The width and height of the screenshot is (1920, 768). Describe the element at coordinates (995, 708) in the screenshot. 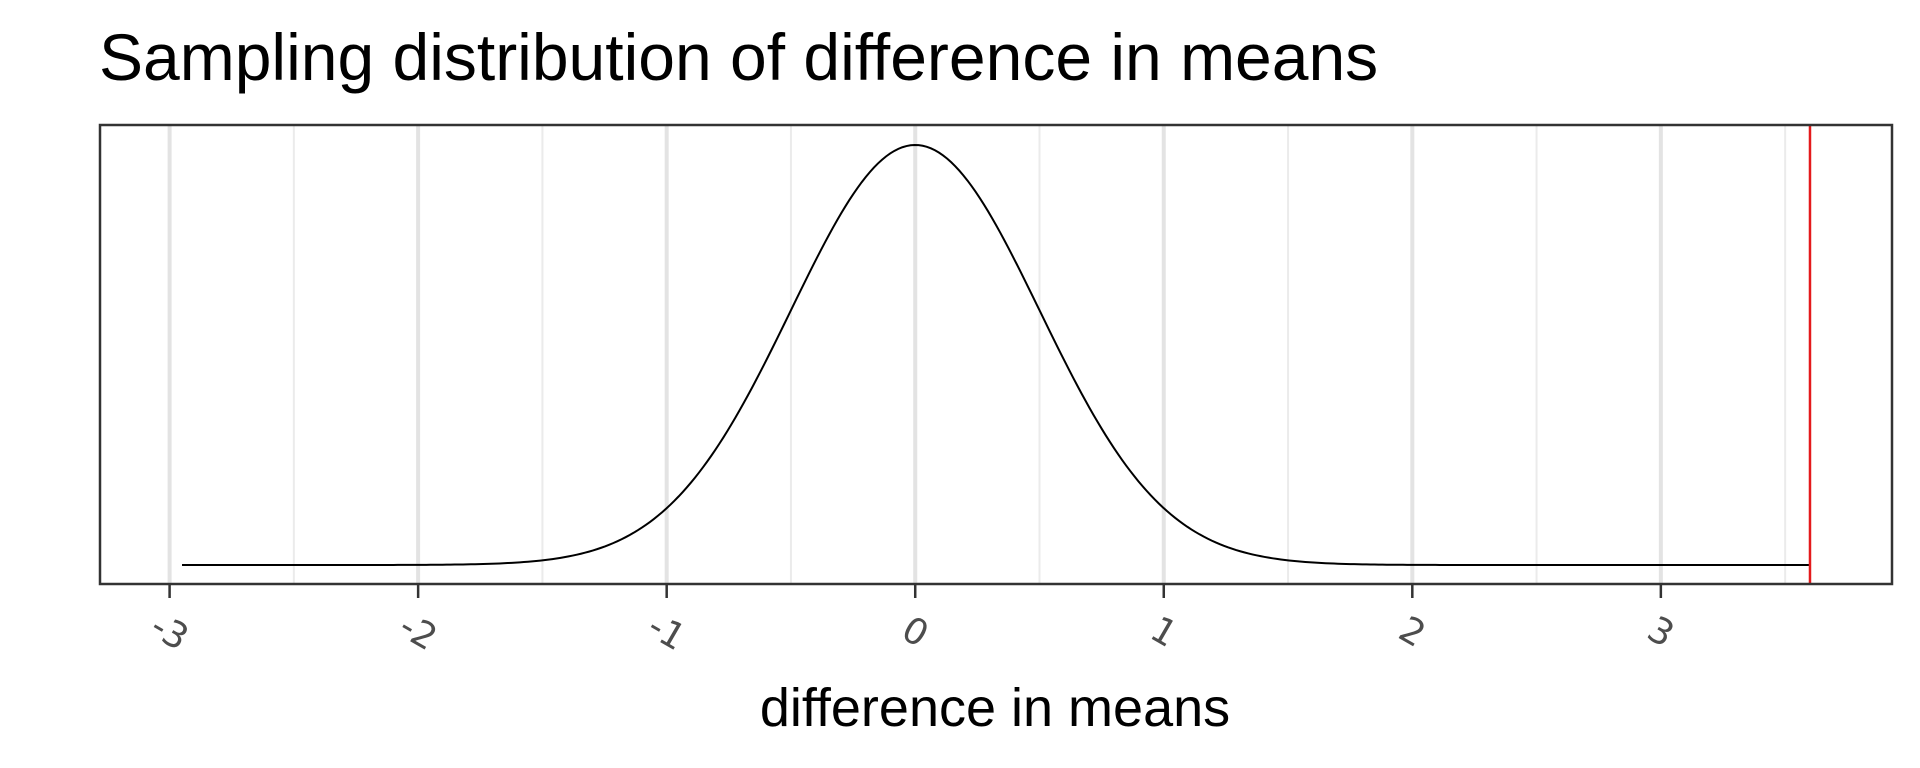

I see `x-axis-title: difference in means` at that location.